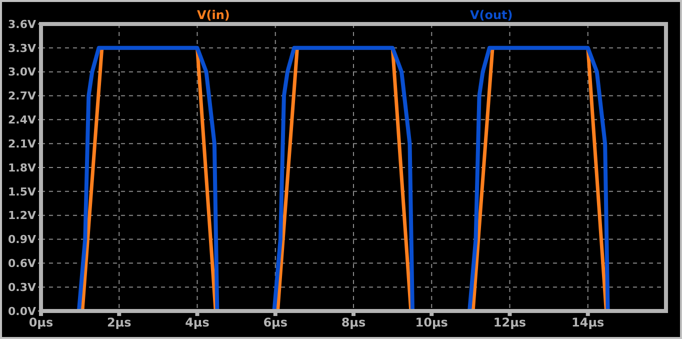 The image size is (682, 339). I want to click on y-tick-label: 1.5V, so click(22, 191).